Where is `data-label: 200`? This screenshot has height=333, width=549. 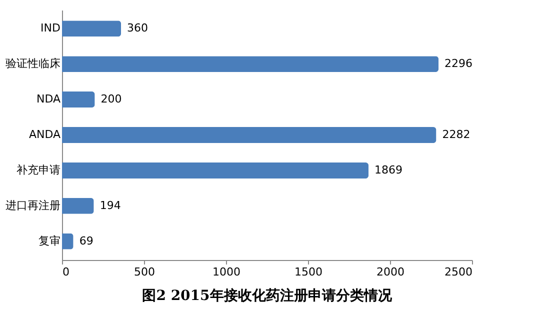
data-label: 200 is located at coordinates (111, 99).